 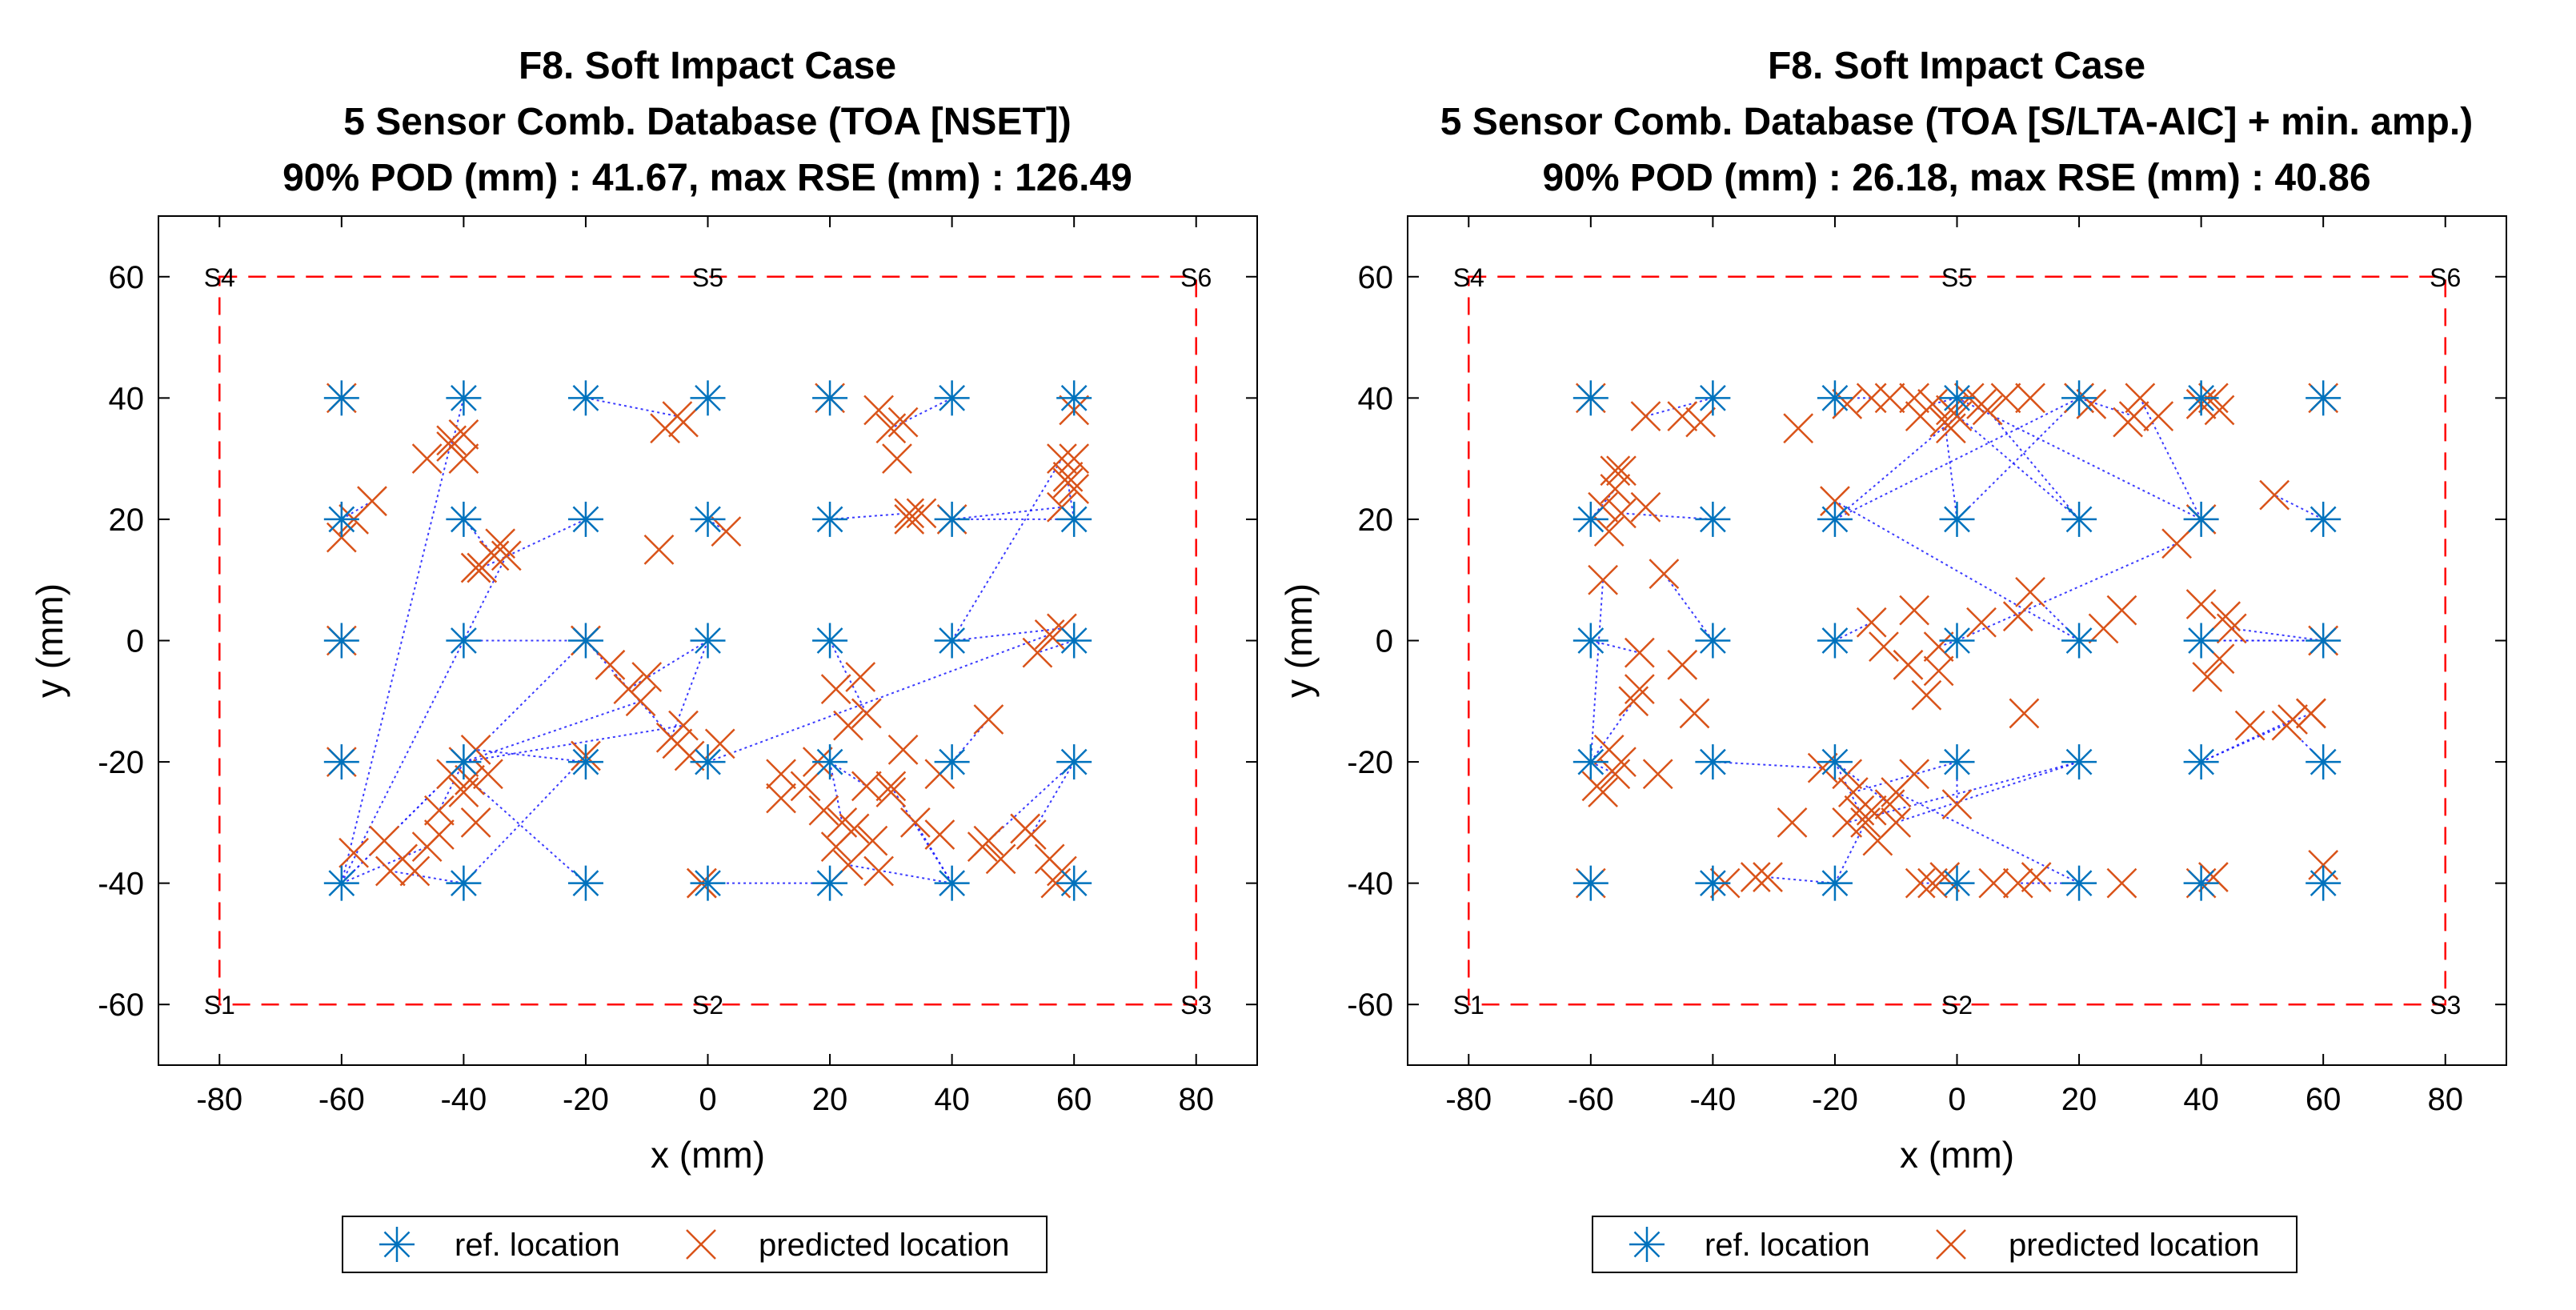 I want to click on x-tick-label: 80, so click(x=2445, y=1099).